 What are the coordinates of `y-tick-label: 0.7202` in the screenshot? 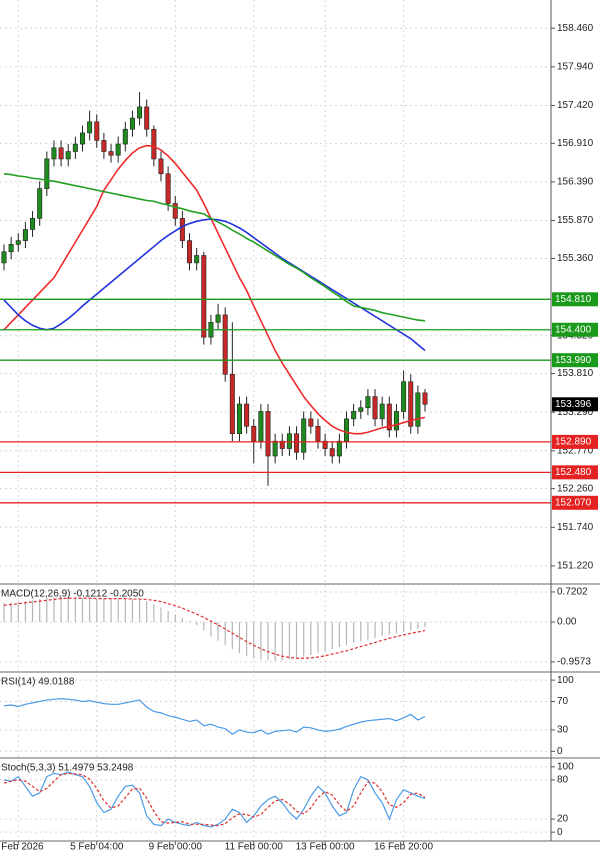 It's located at (572, 592).